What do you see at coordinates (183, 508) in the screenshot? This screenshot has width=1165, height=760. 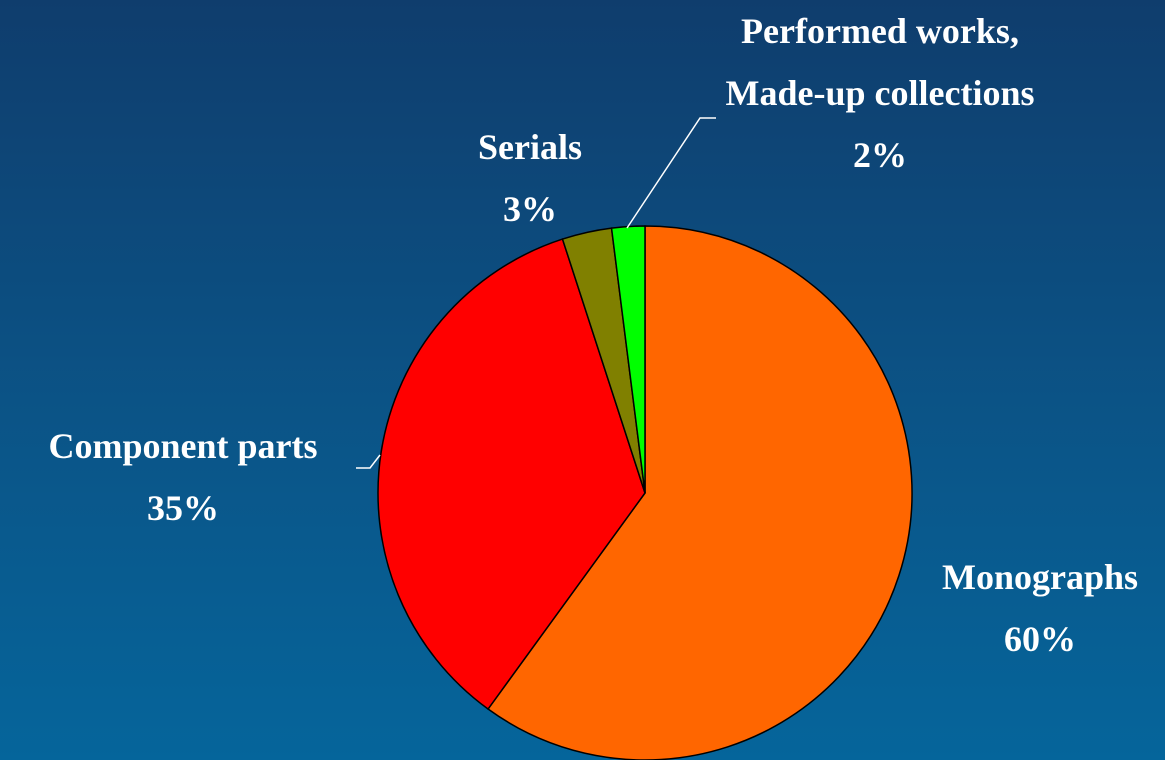 I see `value-label: 35%` at bounding box center [183, 508].